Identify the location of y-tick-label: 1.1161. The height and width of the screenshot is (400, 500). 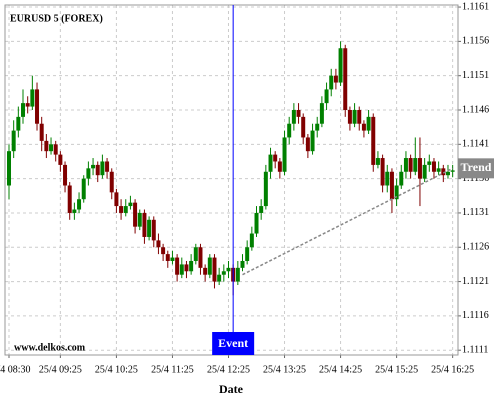
(475, 6).